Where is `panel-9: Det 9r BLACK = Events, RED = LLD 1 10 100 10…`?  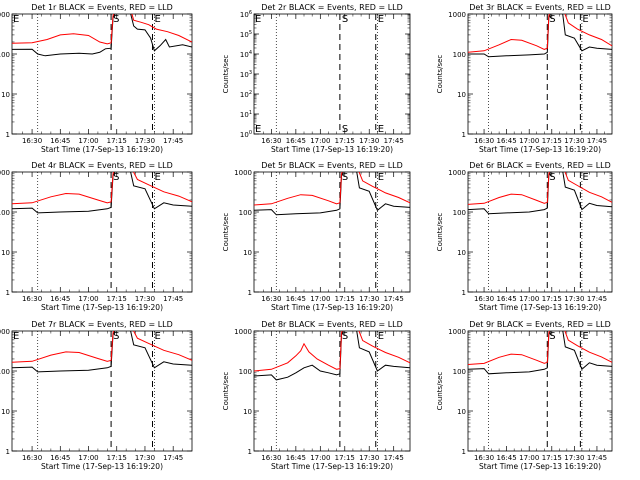 panel-9: Det 9r BLACK = Events, RED = LLD 1 10 100 10… is located at coordinates (524, 395).